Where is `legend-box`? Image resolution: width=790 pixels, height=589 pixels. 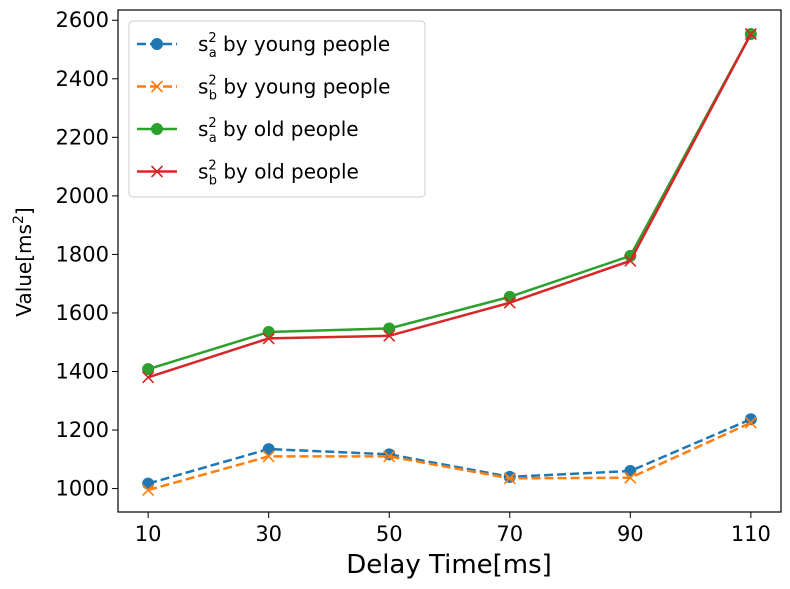 legend-box is located at coordinates (277, 109).